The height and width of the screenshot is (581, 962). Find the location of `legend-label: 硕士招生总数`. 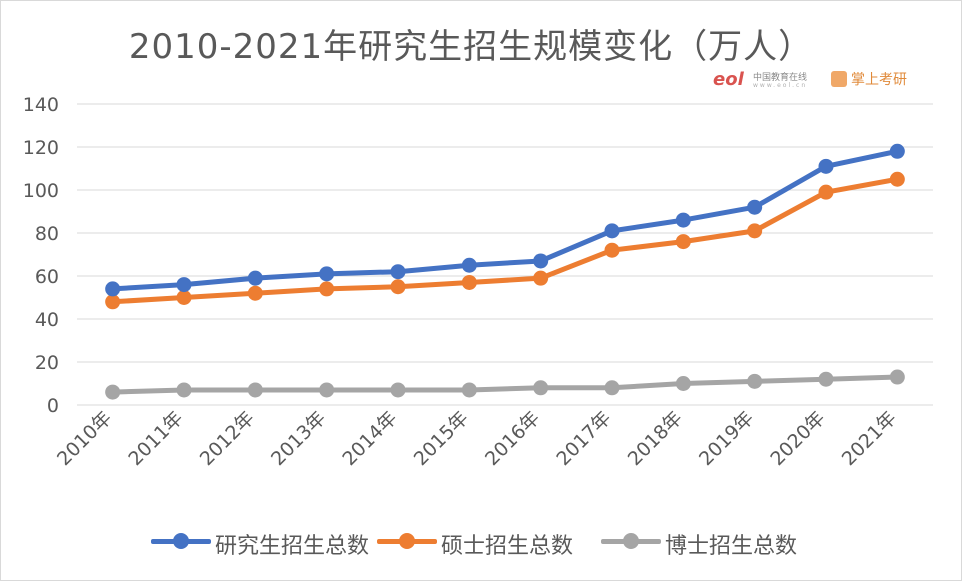

legend-label: 硕士招生总数 is located at coordinates (507, 546).